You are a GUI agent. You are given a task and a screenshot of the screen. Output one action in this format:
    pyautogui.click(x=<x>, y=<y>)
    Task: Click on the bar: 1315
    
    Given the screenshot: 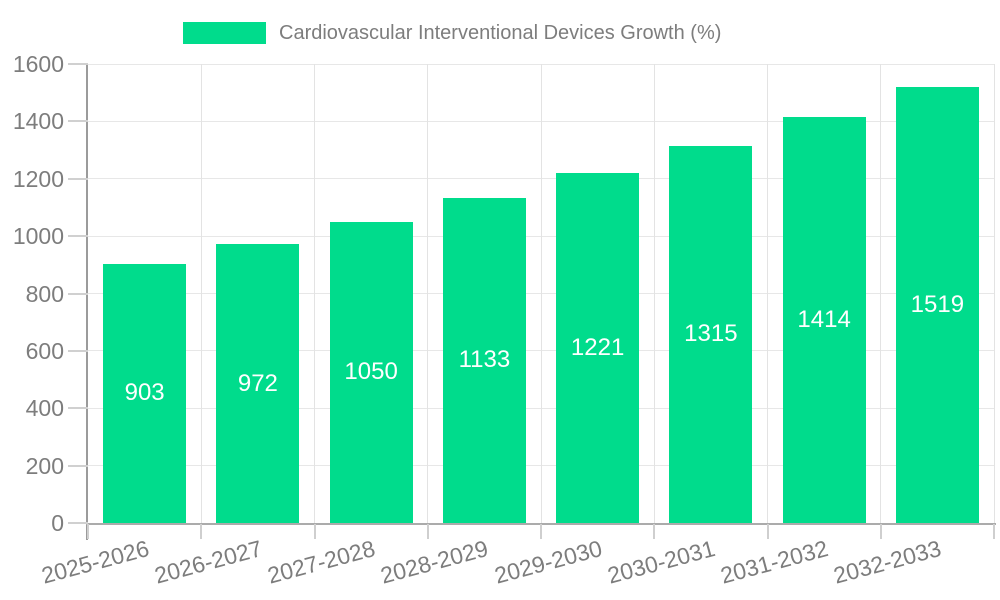 What is the action you would take?
    pyautogui.click(x=711, y=334)
    